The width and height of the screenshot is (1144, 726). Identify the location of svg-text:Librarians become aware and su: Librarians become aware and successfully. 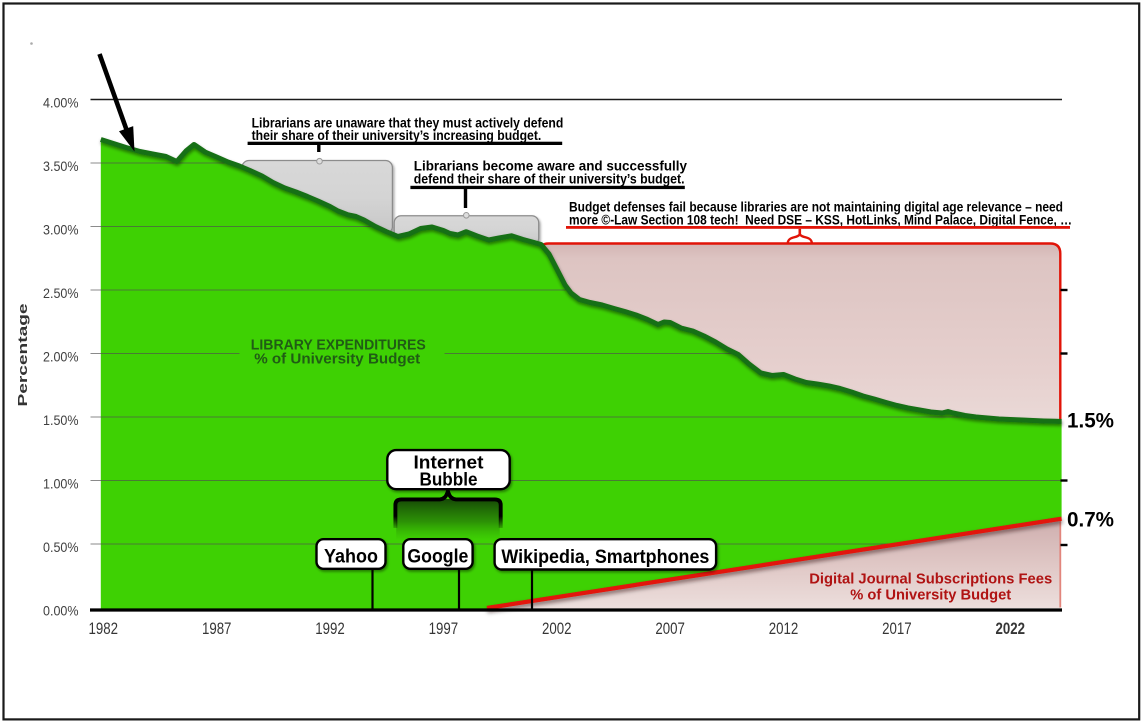
(551, 165).